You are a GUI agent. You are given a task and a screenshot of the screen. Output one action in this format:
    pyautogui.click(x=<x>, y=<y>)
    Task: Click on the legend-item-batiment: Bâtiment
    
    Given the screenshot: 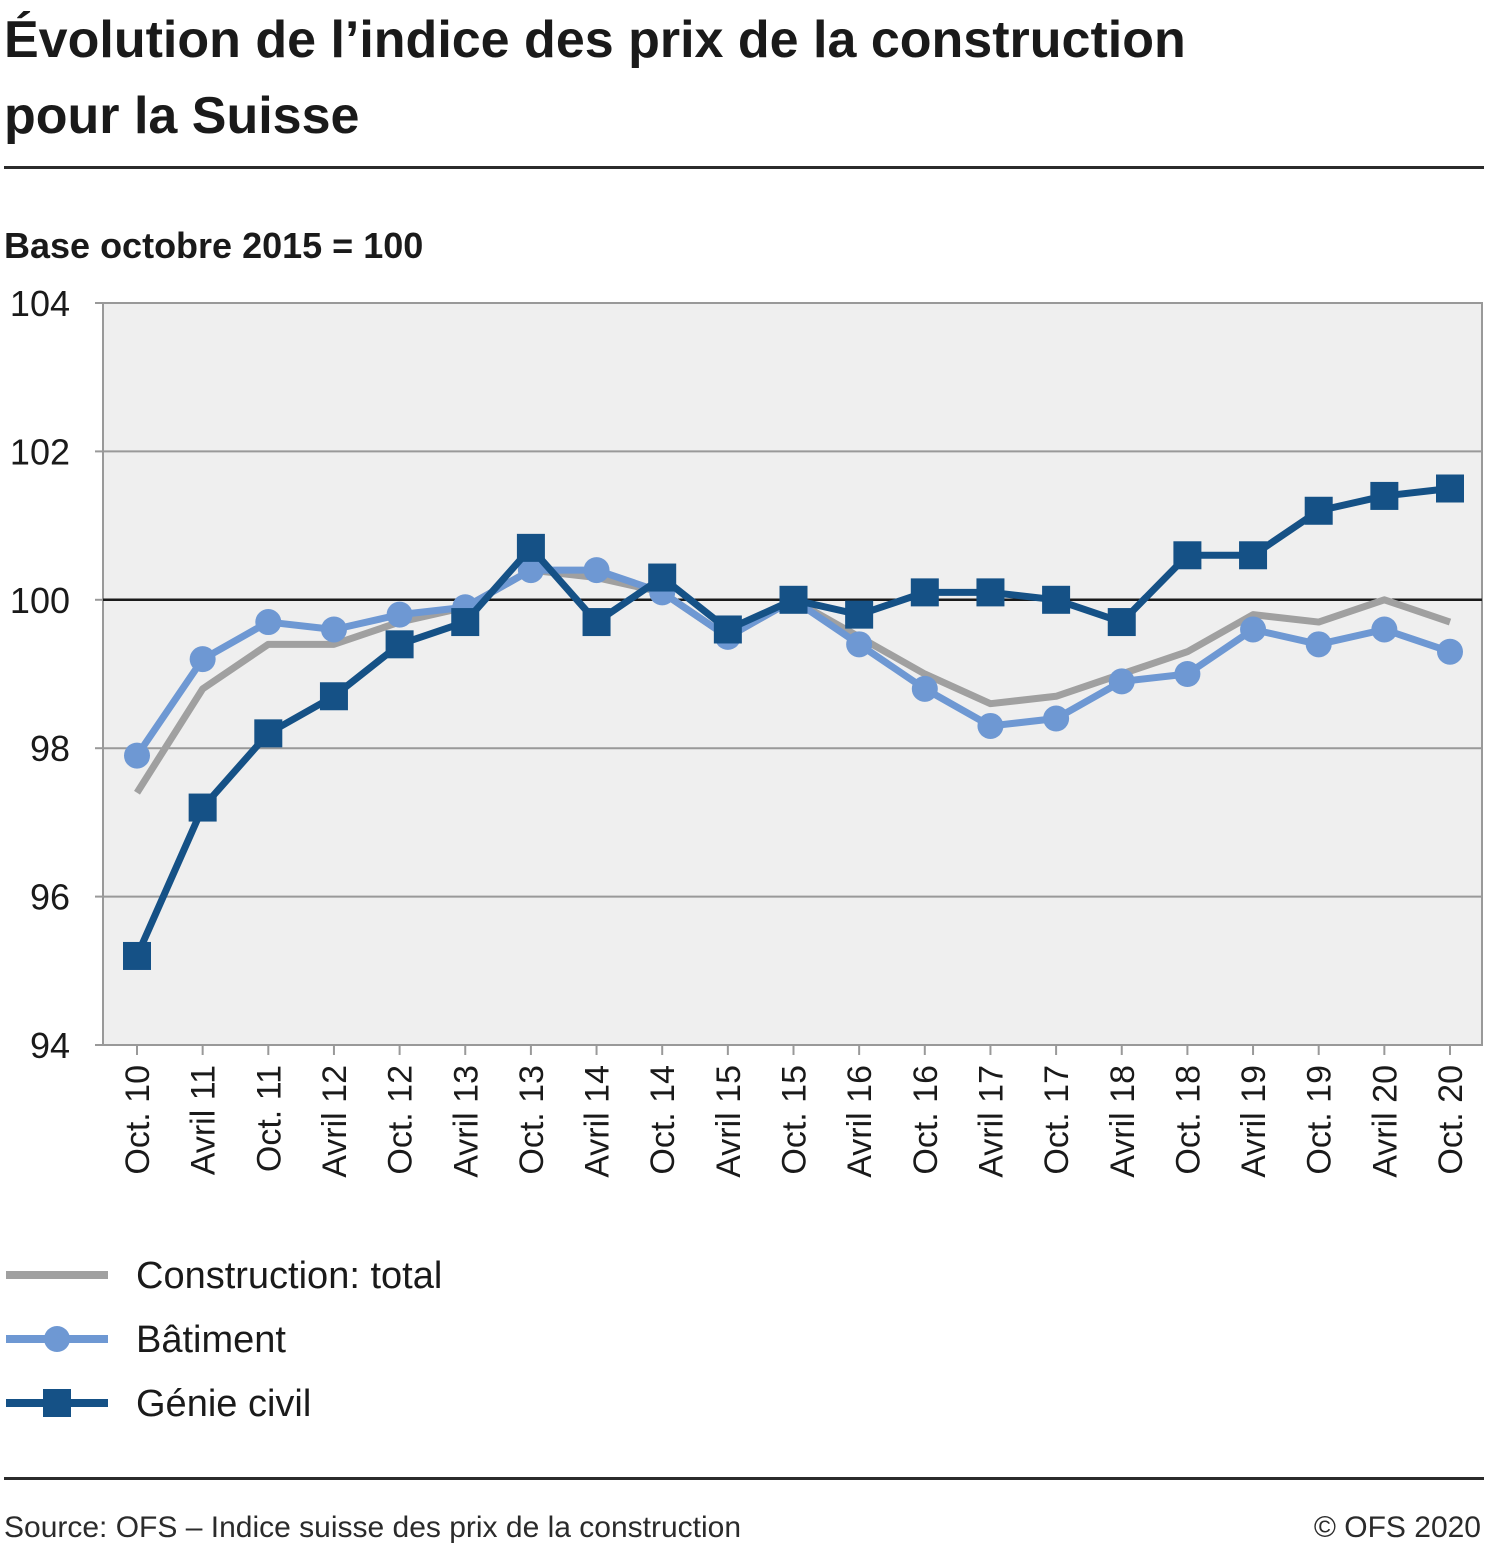 What is the action you would take?
    pyautogui.click(x=146, y=1340)
    